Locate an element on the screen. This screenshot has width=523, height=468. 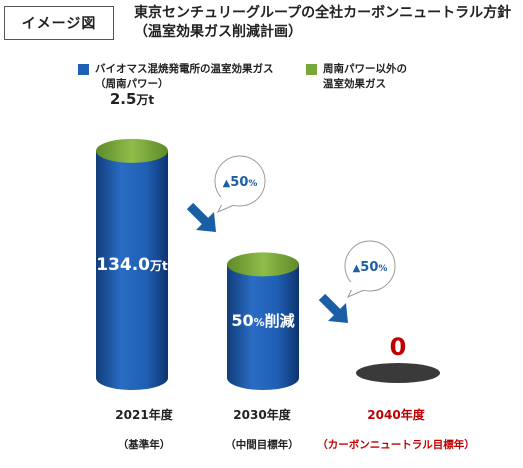
x-label-2040: 2040年度 （カーボンニュートラル目標年） is located at coordinates (396, 430).